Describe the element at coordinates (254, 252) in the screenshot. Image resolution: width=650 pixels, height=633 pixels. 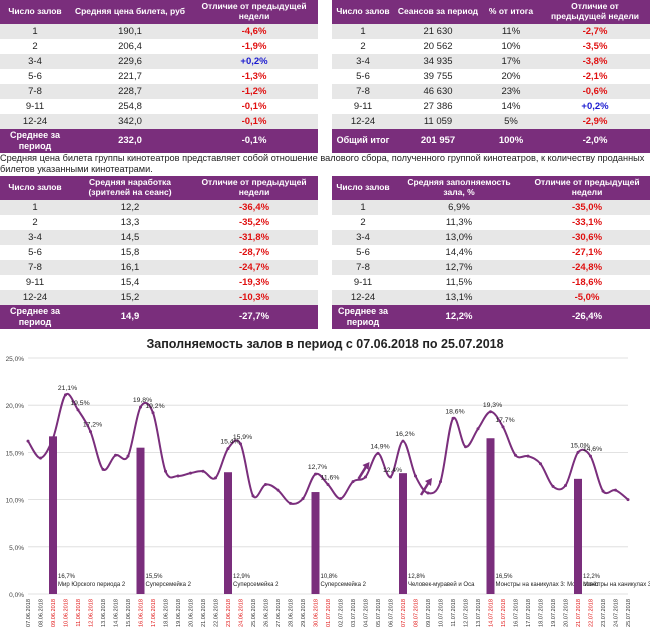
I see `table-cell: -28,7%` at that location.